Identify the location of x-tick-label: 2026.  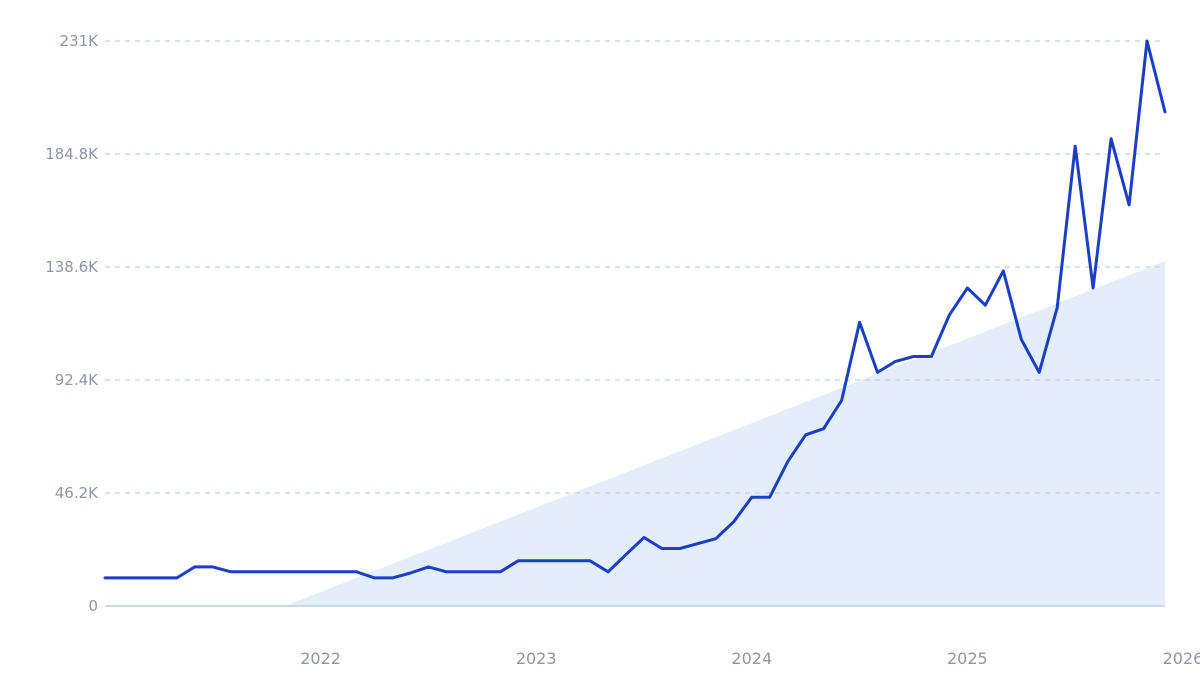
(1181, 658).